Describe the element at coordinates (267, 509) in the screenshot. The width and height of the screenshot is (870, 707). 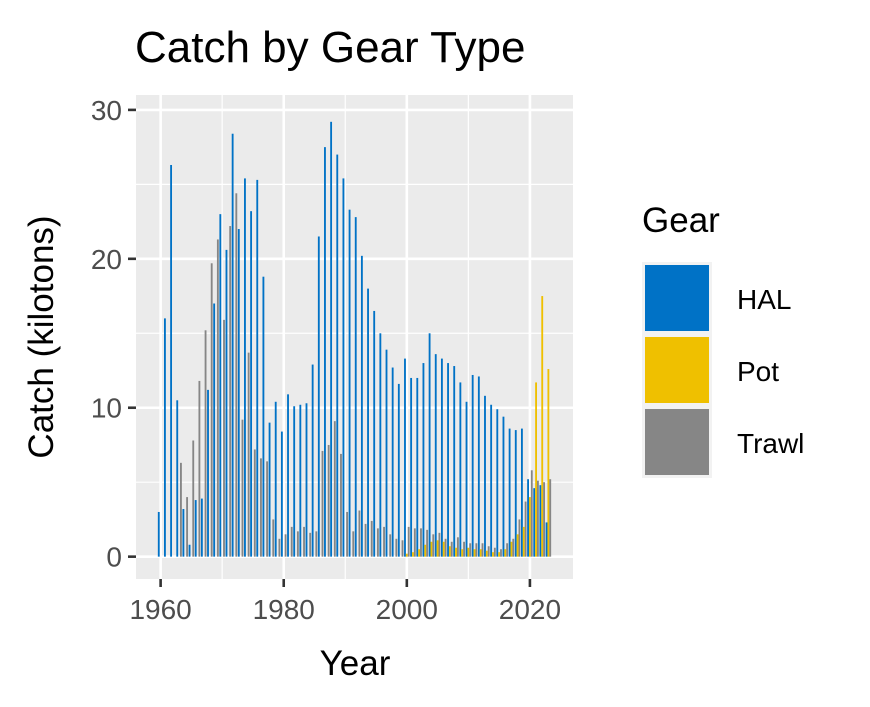
I see `bar-trawl-1977` at that location.